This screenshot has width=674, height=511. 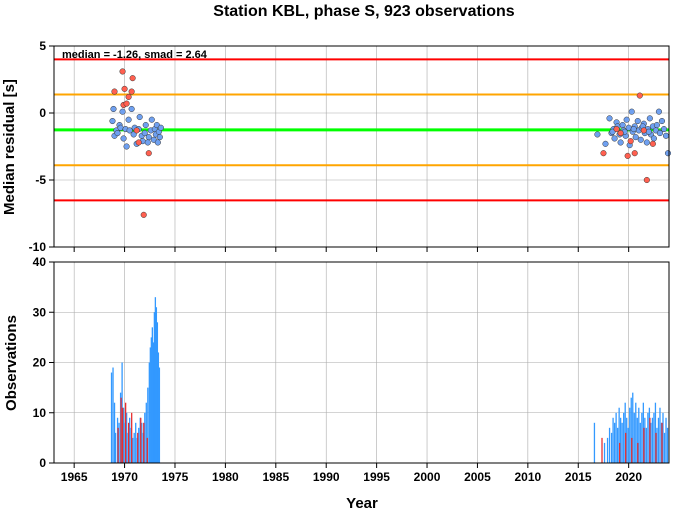 What do you see at coordinates (40, 363) in the screenshot?
I see `y-tick-label: 20` at bounding box center [40, 363].